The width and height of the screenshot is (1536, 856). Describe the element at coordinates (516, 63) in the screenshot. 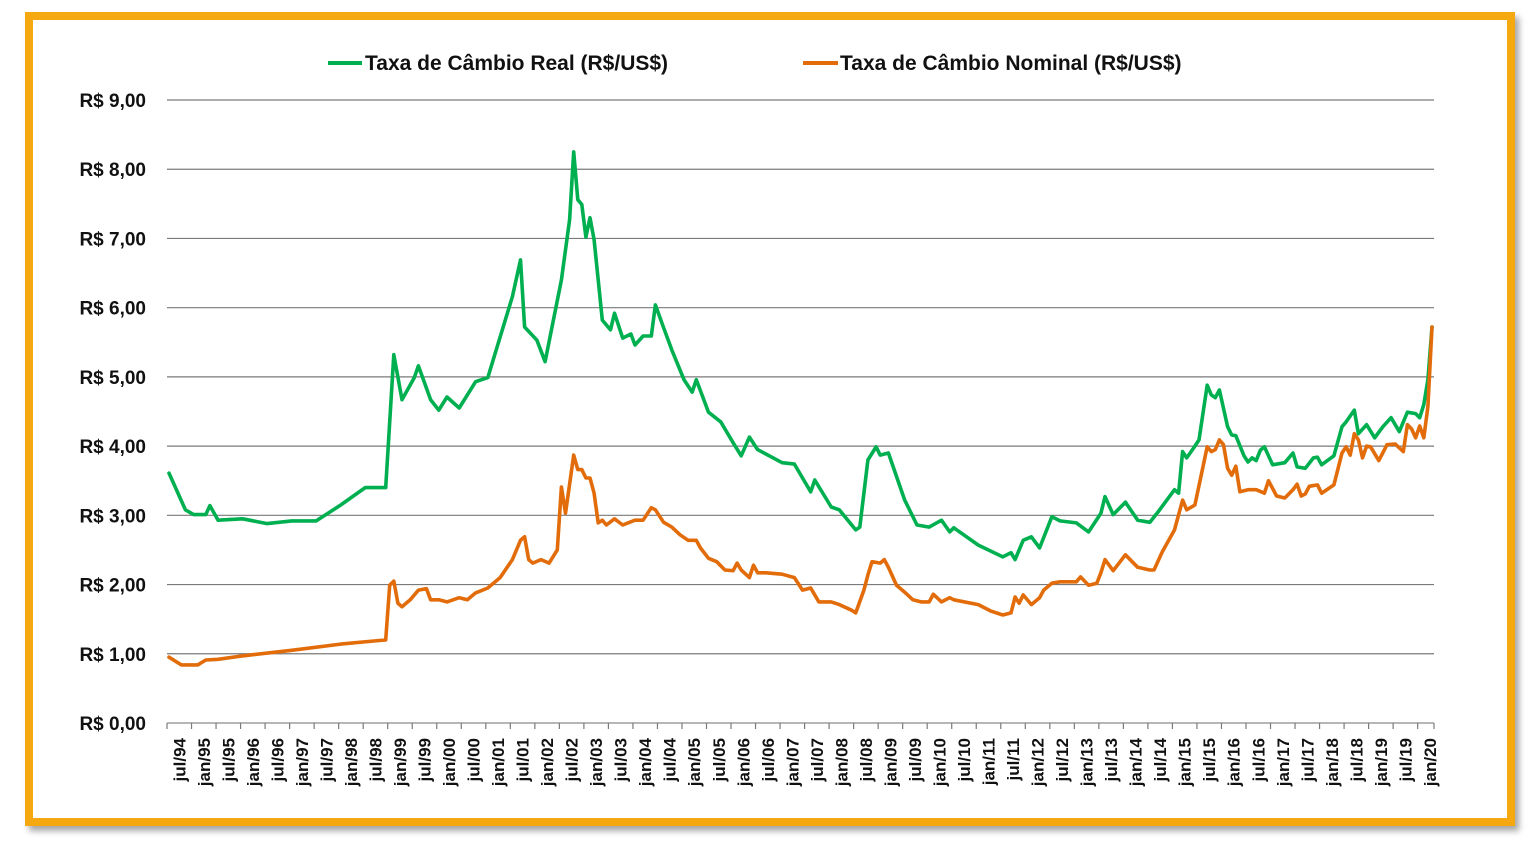

I see `legend-label-real: Taxa de Câmbio Real (R$/US$)` at that location.